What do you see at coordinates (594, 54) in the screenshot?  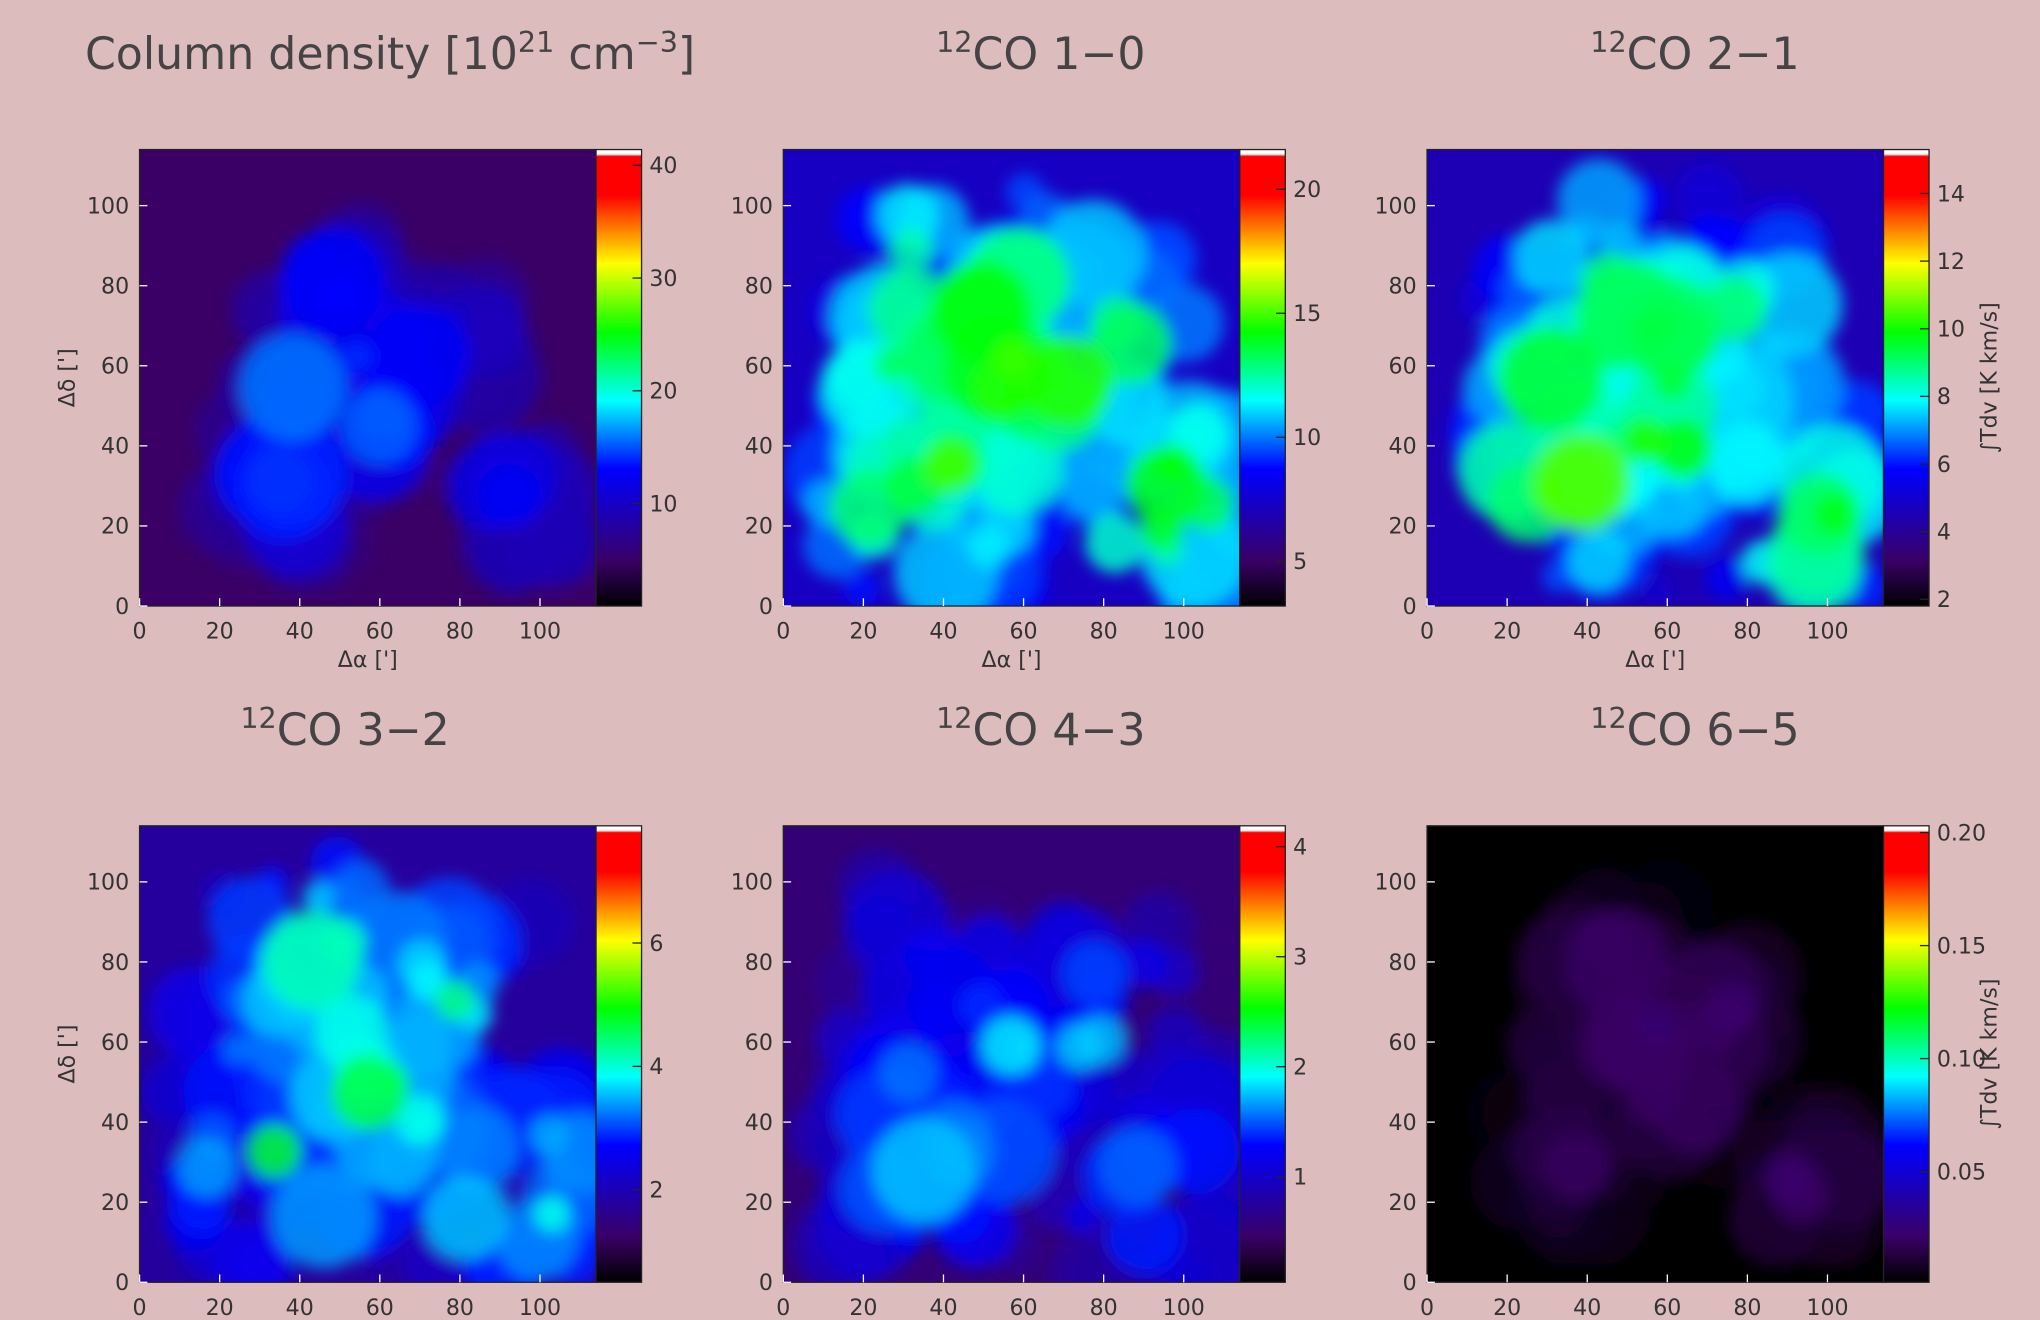 I see `title-text: cm` at bounding box center [594, 54].